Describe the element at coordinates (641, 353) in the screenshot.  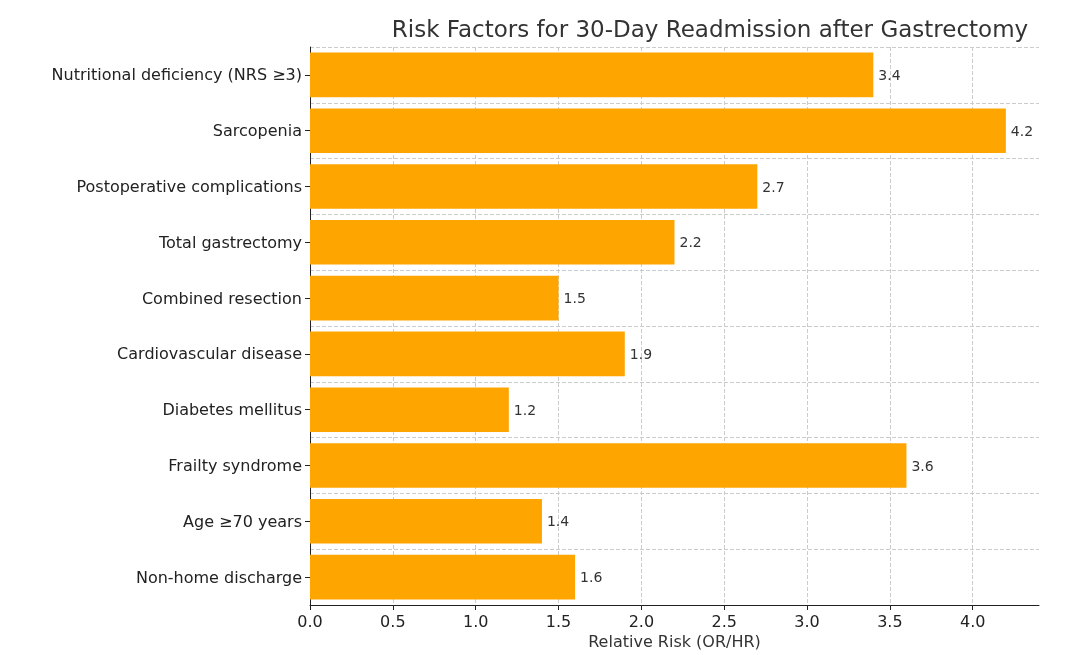
I see `data-label: 1.9` at that location.